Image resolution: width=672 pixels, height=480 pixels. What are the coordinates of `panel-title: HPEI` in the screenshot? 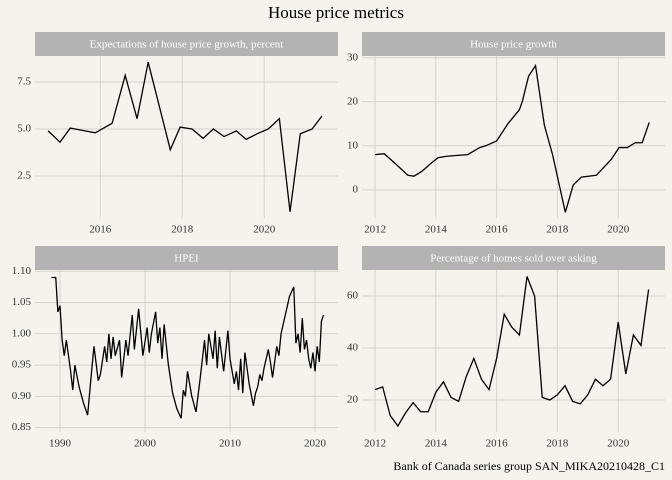 It's located at (186, 259).